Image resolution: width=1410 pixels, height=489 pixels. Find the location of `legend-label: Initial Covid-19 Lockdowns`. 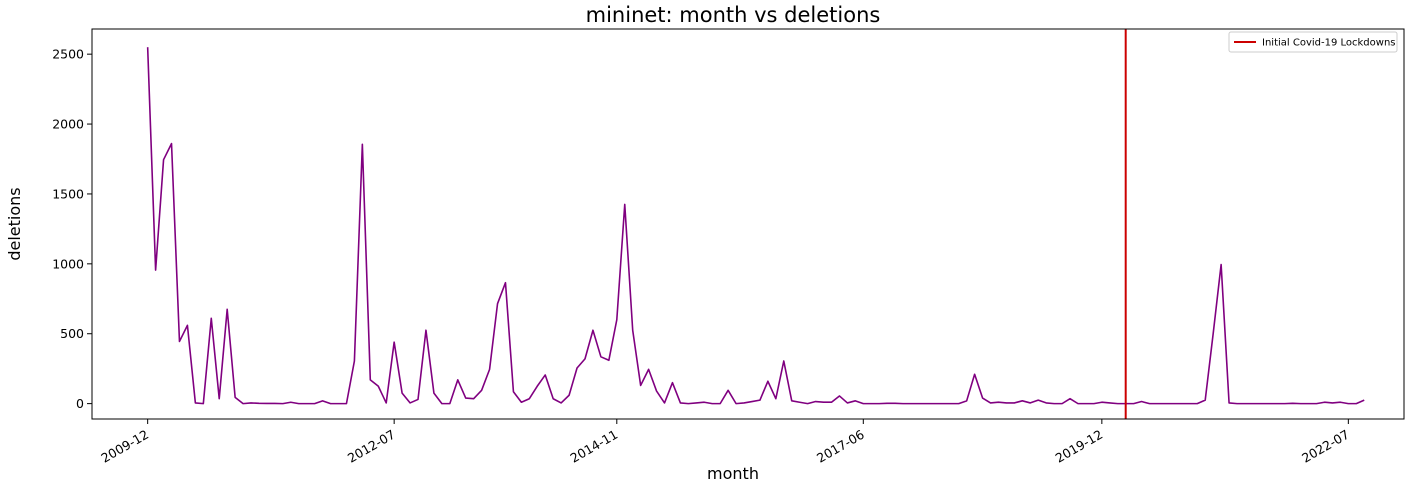

legend-label: Initial Covid-19 Lockdowns is located at coordinates (1329, 43).